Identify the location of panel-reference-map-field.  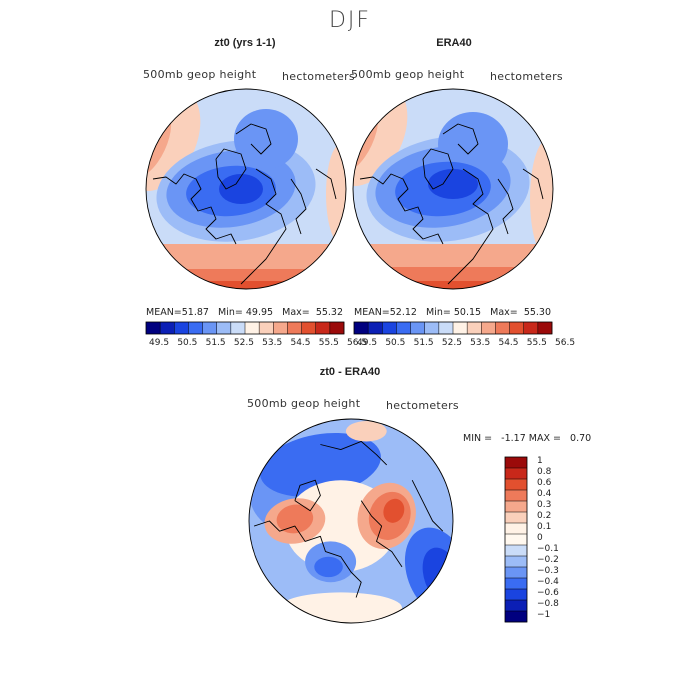
(453, 189).